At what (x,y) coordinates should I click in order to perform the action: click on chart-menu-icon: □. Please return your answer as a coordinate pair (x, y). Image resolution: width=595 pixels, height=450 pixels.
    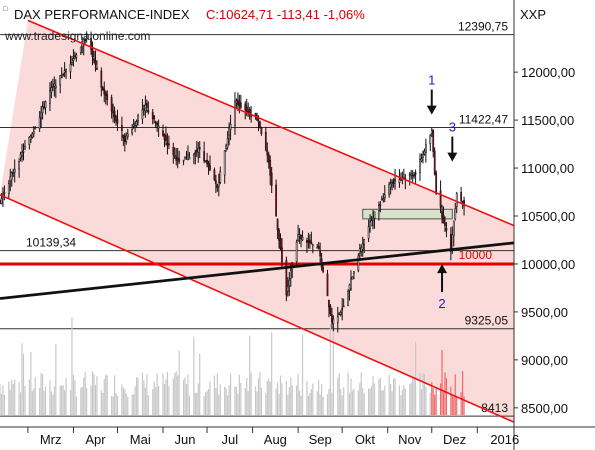
    Looking at the image, I should click on (5, 9).